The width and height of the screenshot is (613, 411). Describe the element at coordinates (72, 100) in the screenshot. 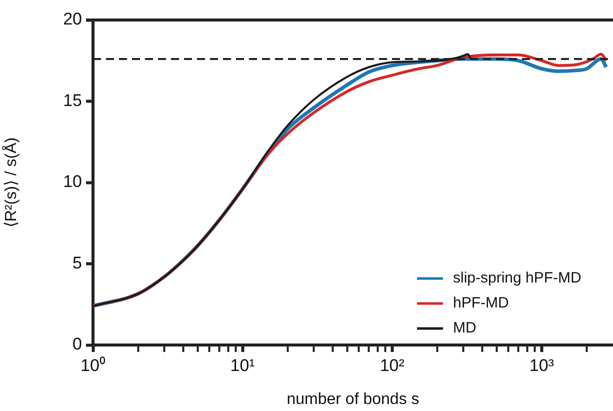

I see `y-tick-label: 15` at that location.